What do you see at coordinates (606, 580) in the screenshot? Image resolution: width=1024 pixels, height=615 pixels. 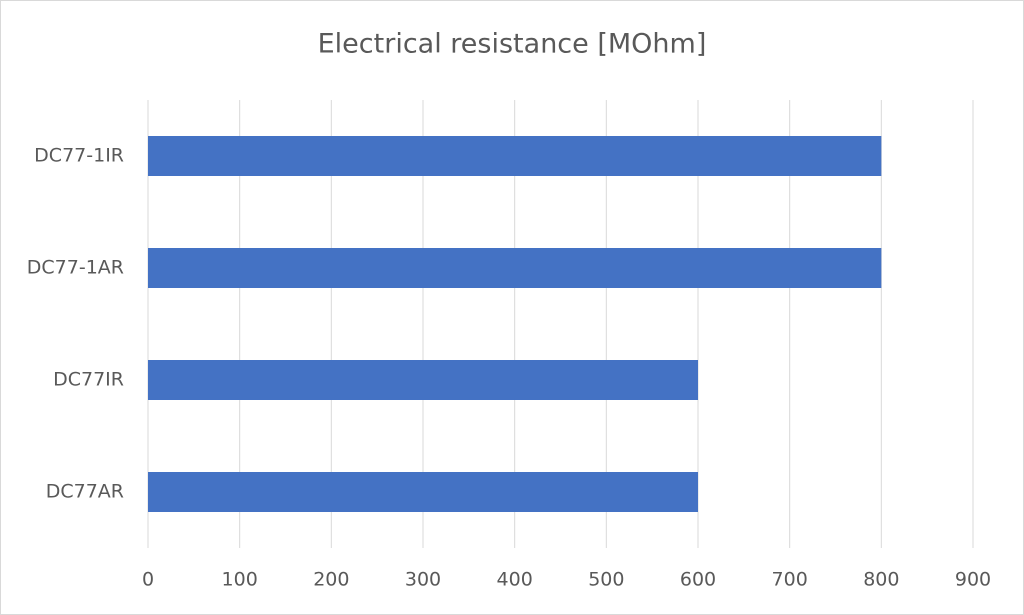 I see `x-tick-label: 500` at bounding box center [606, 580].